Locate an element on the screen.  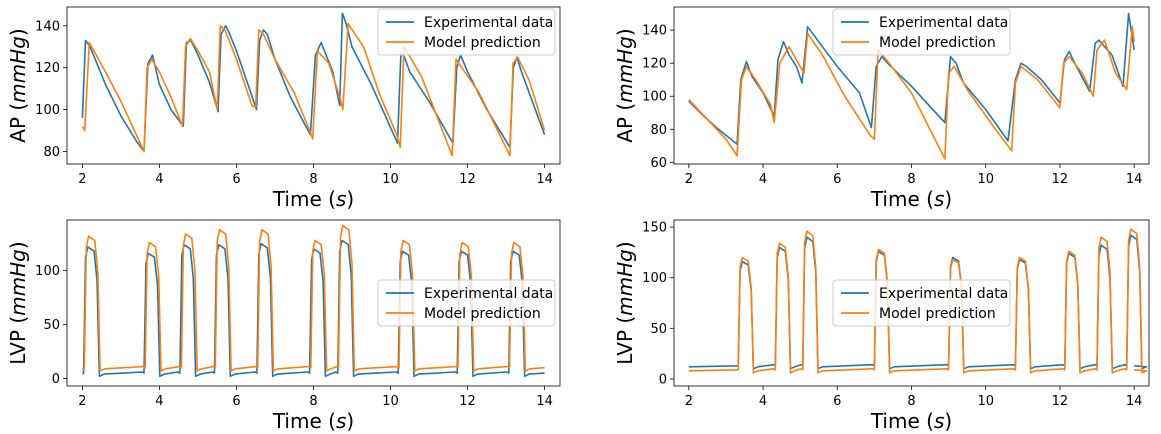
series-line-experimental is located at coordinates (911, 78).